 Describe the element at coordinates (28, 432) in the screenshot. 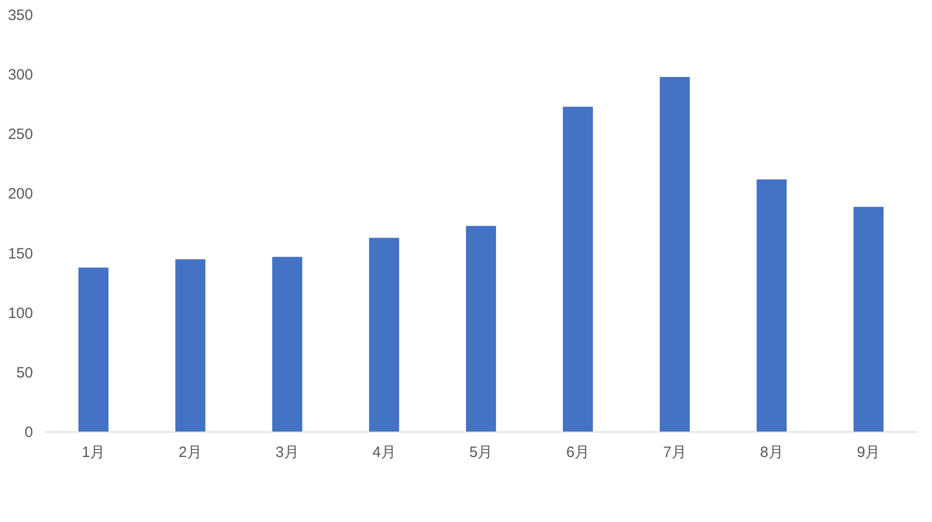

I see `y-tick-label: 0` at that location.